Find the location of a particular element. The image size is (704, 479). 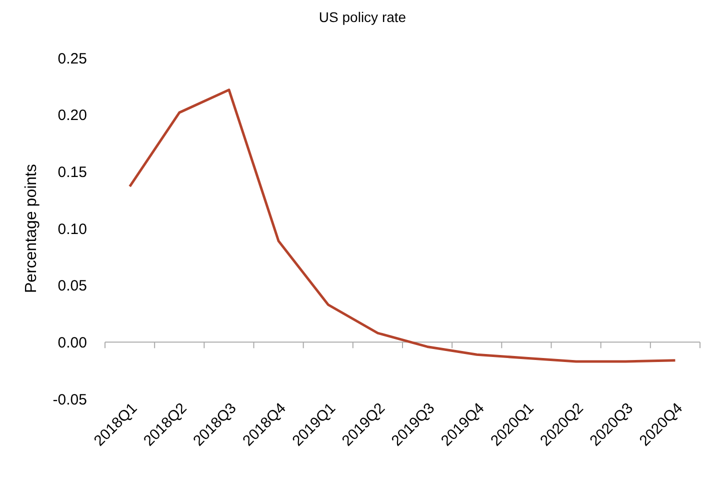

y-tick-label: 0.00 is located at coordinates (72, 343).